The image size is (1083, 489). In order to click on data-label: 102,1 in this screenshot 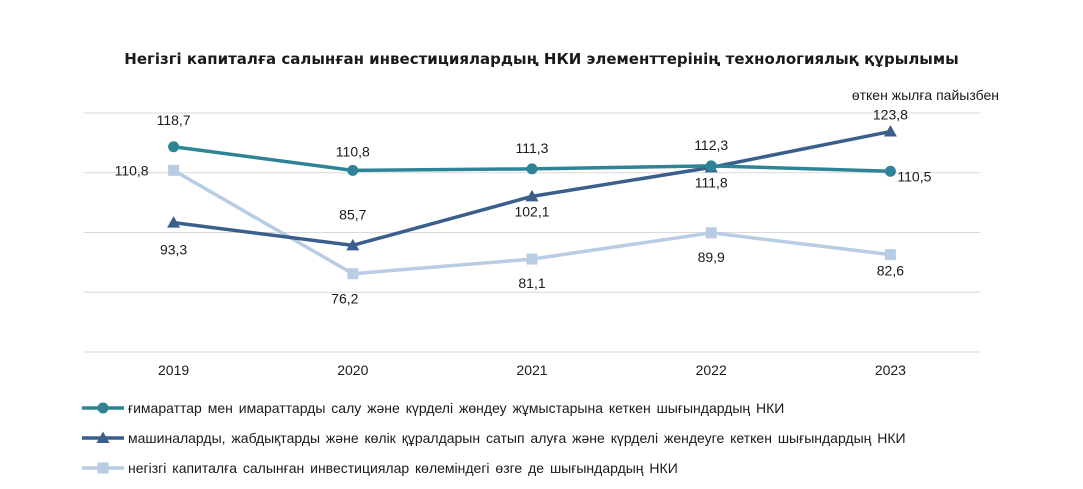, I will do `click(531, 211)`.